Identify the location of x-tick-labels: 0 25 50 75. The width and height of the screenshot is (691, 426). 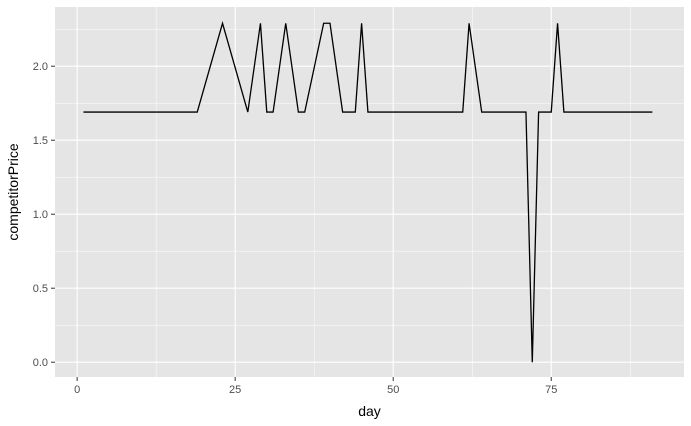
(315, 390).